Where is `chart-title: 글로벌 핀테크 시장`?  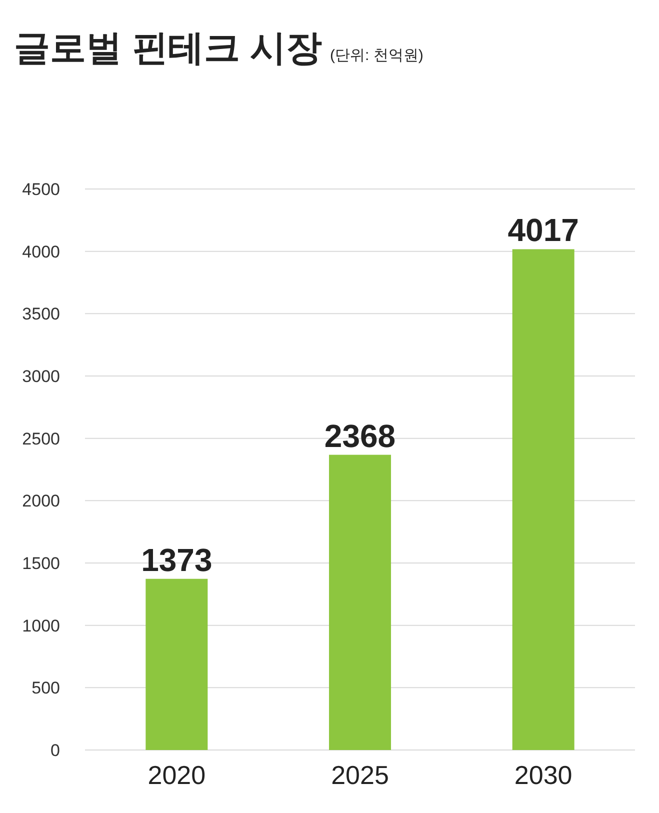 chart-title: 글로벌 핀테크 시장 is located at coordinates (168, 47).